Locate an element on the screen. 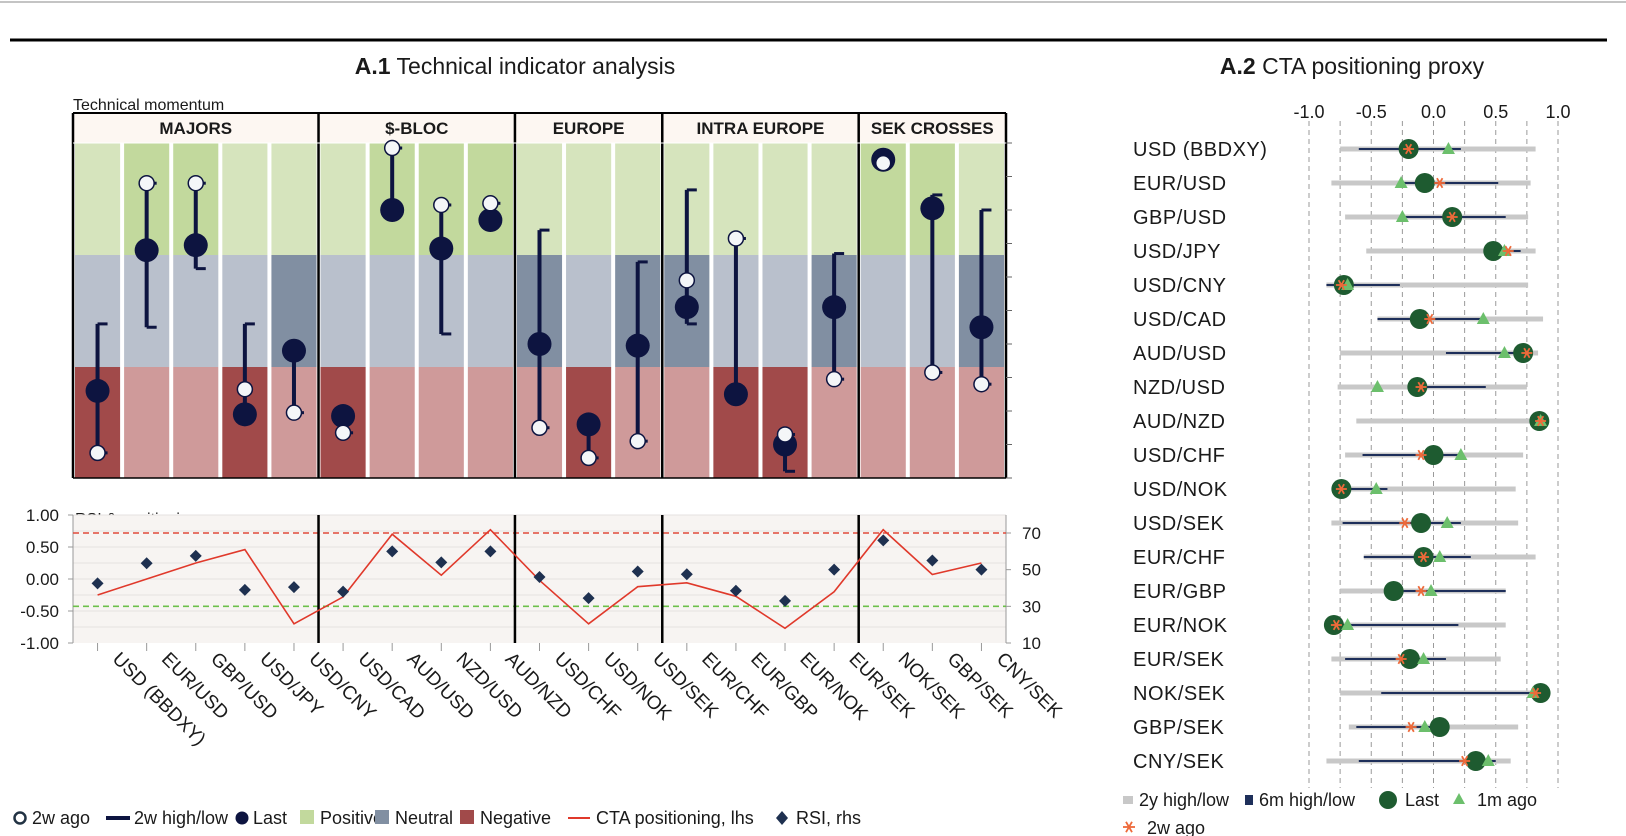 Image resolution: width=1626 pixels, height=836 pixels. zone-negative-cell is located at coordinates (441, 422).